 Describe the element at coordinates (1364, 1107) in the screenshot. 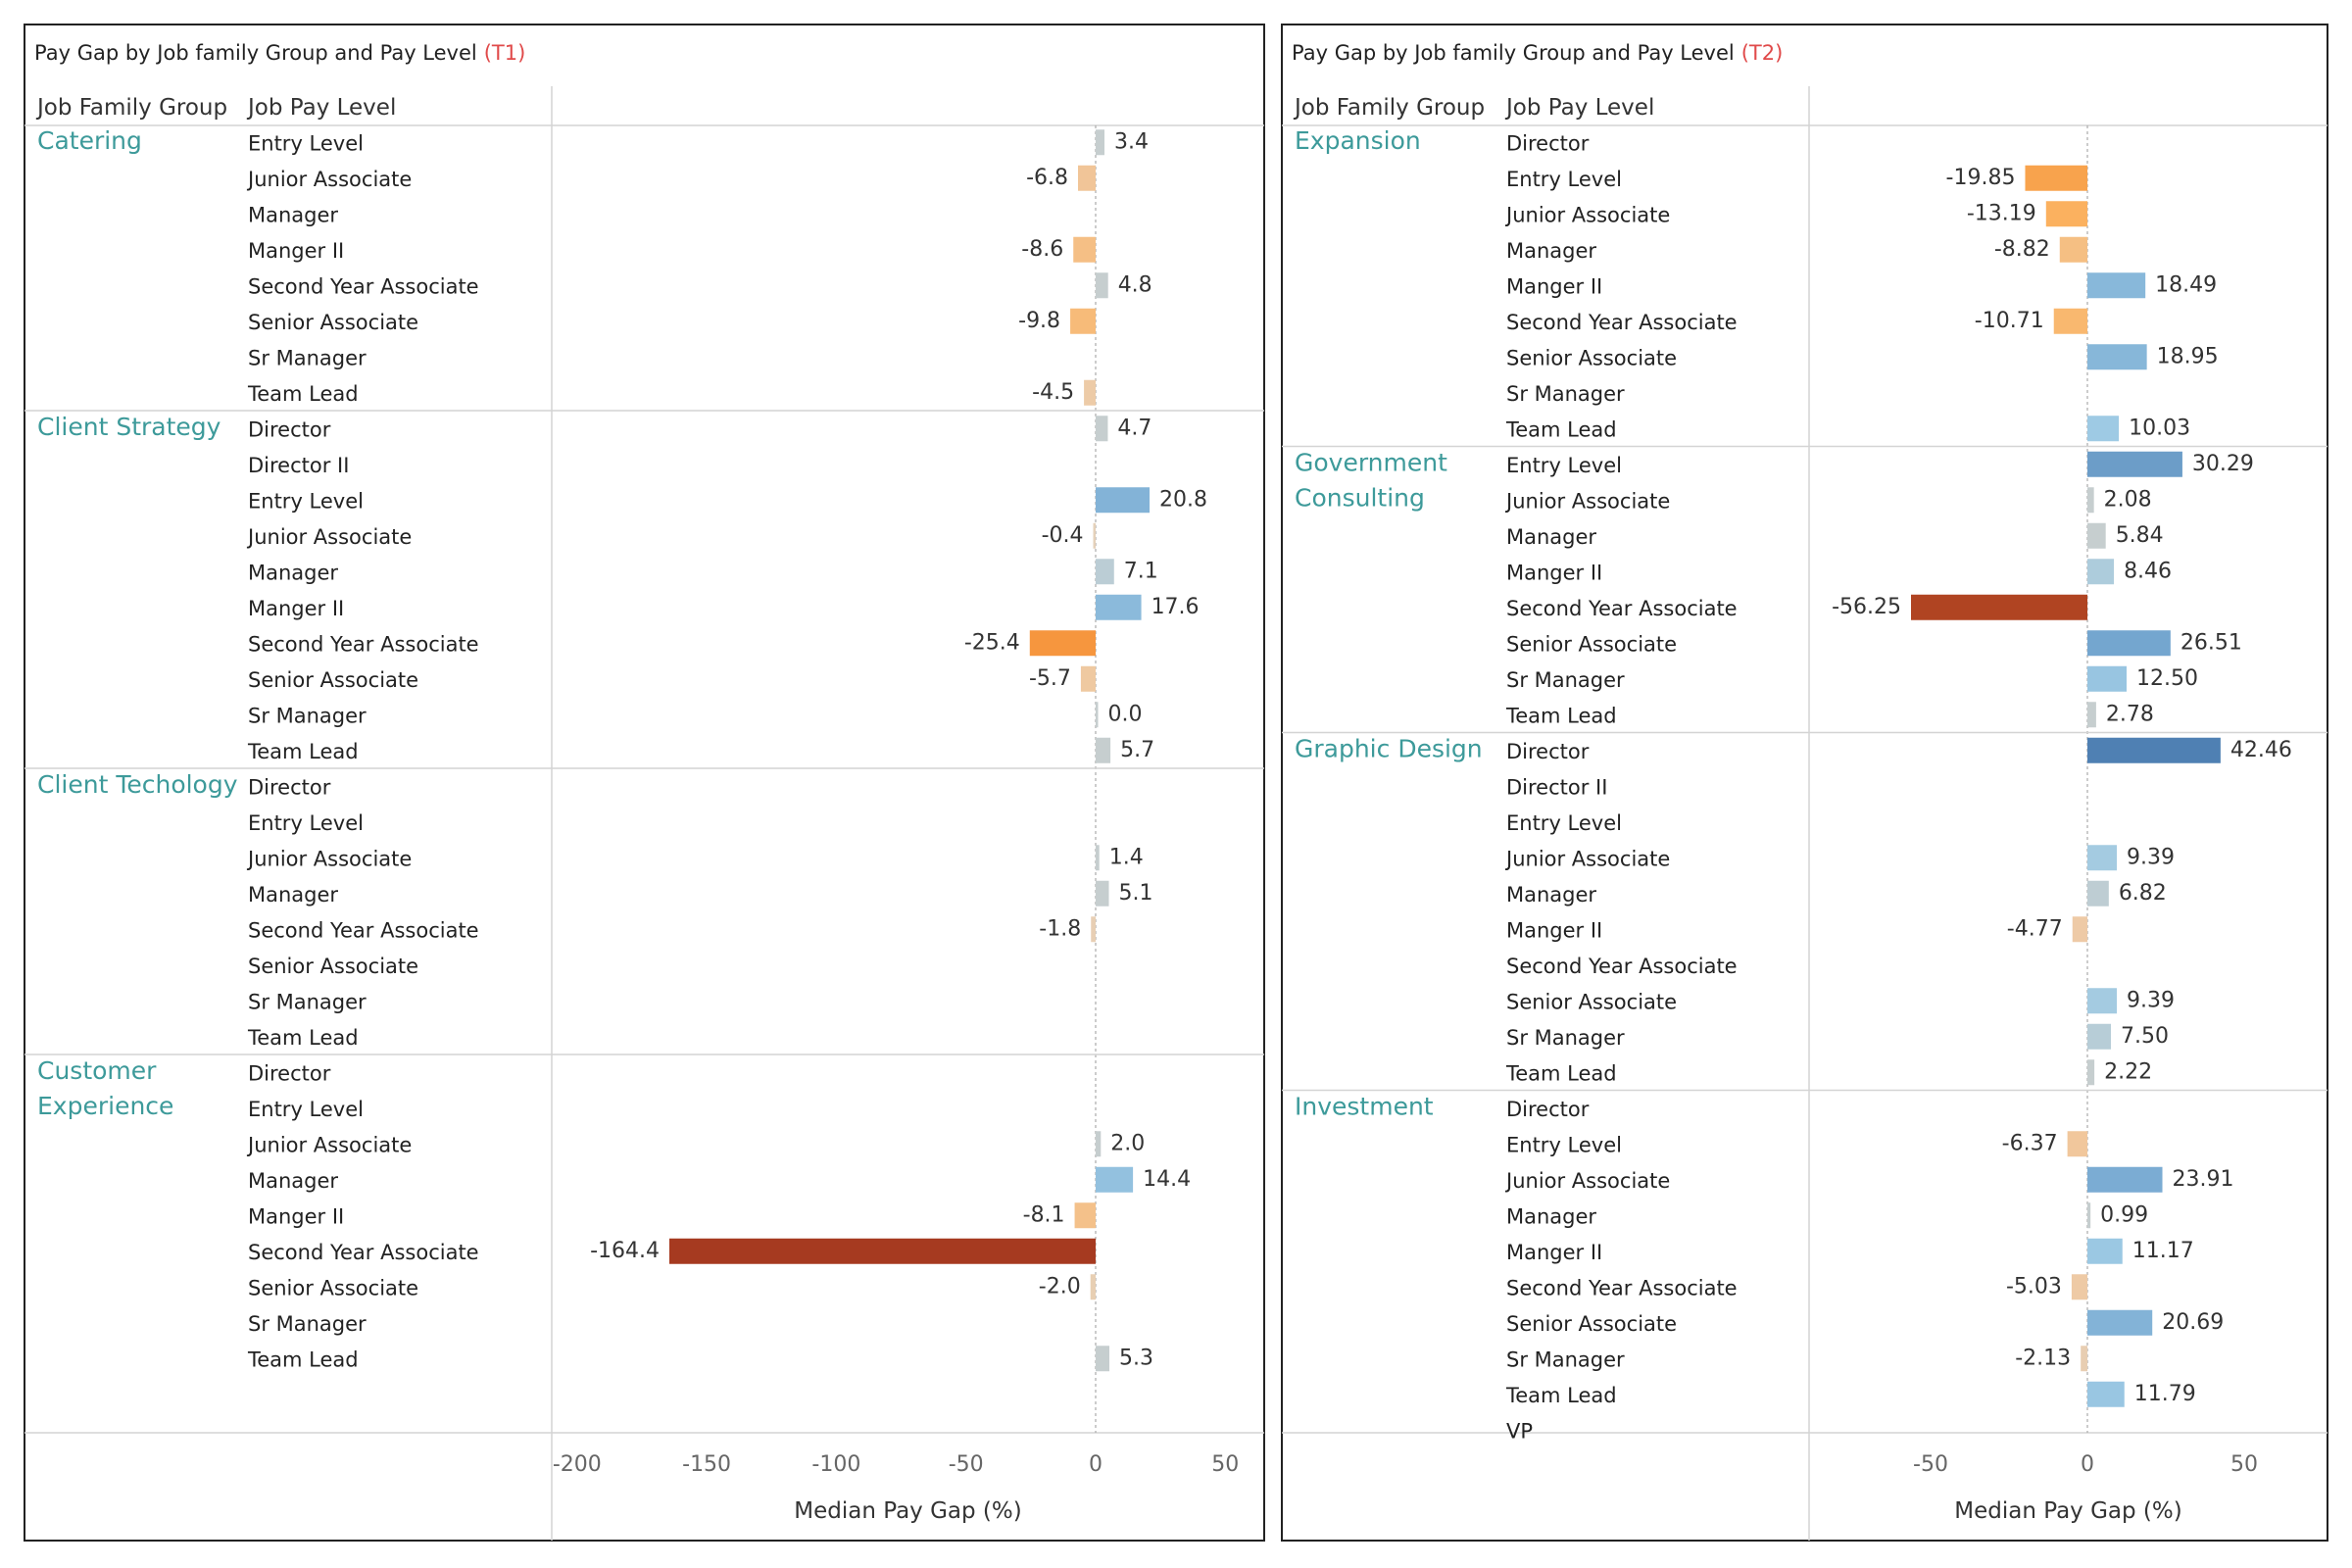

I see `group-label: Investment` at that location.